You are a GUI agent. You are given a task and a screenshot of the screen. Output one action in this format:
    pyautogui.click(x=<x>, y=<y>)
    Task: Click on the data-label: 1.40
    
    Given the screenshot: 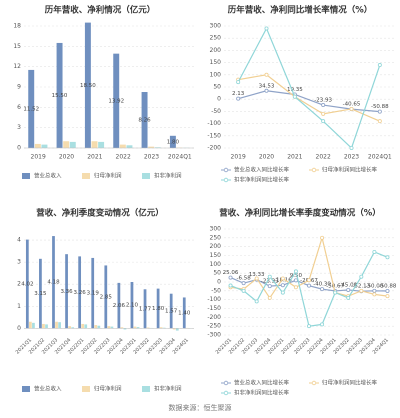 What is the action you would take?
    pyautogui.click(x=184, y=313)
    